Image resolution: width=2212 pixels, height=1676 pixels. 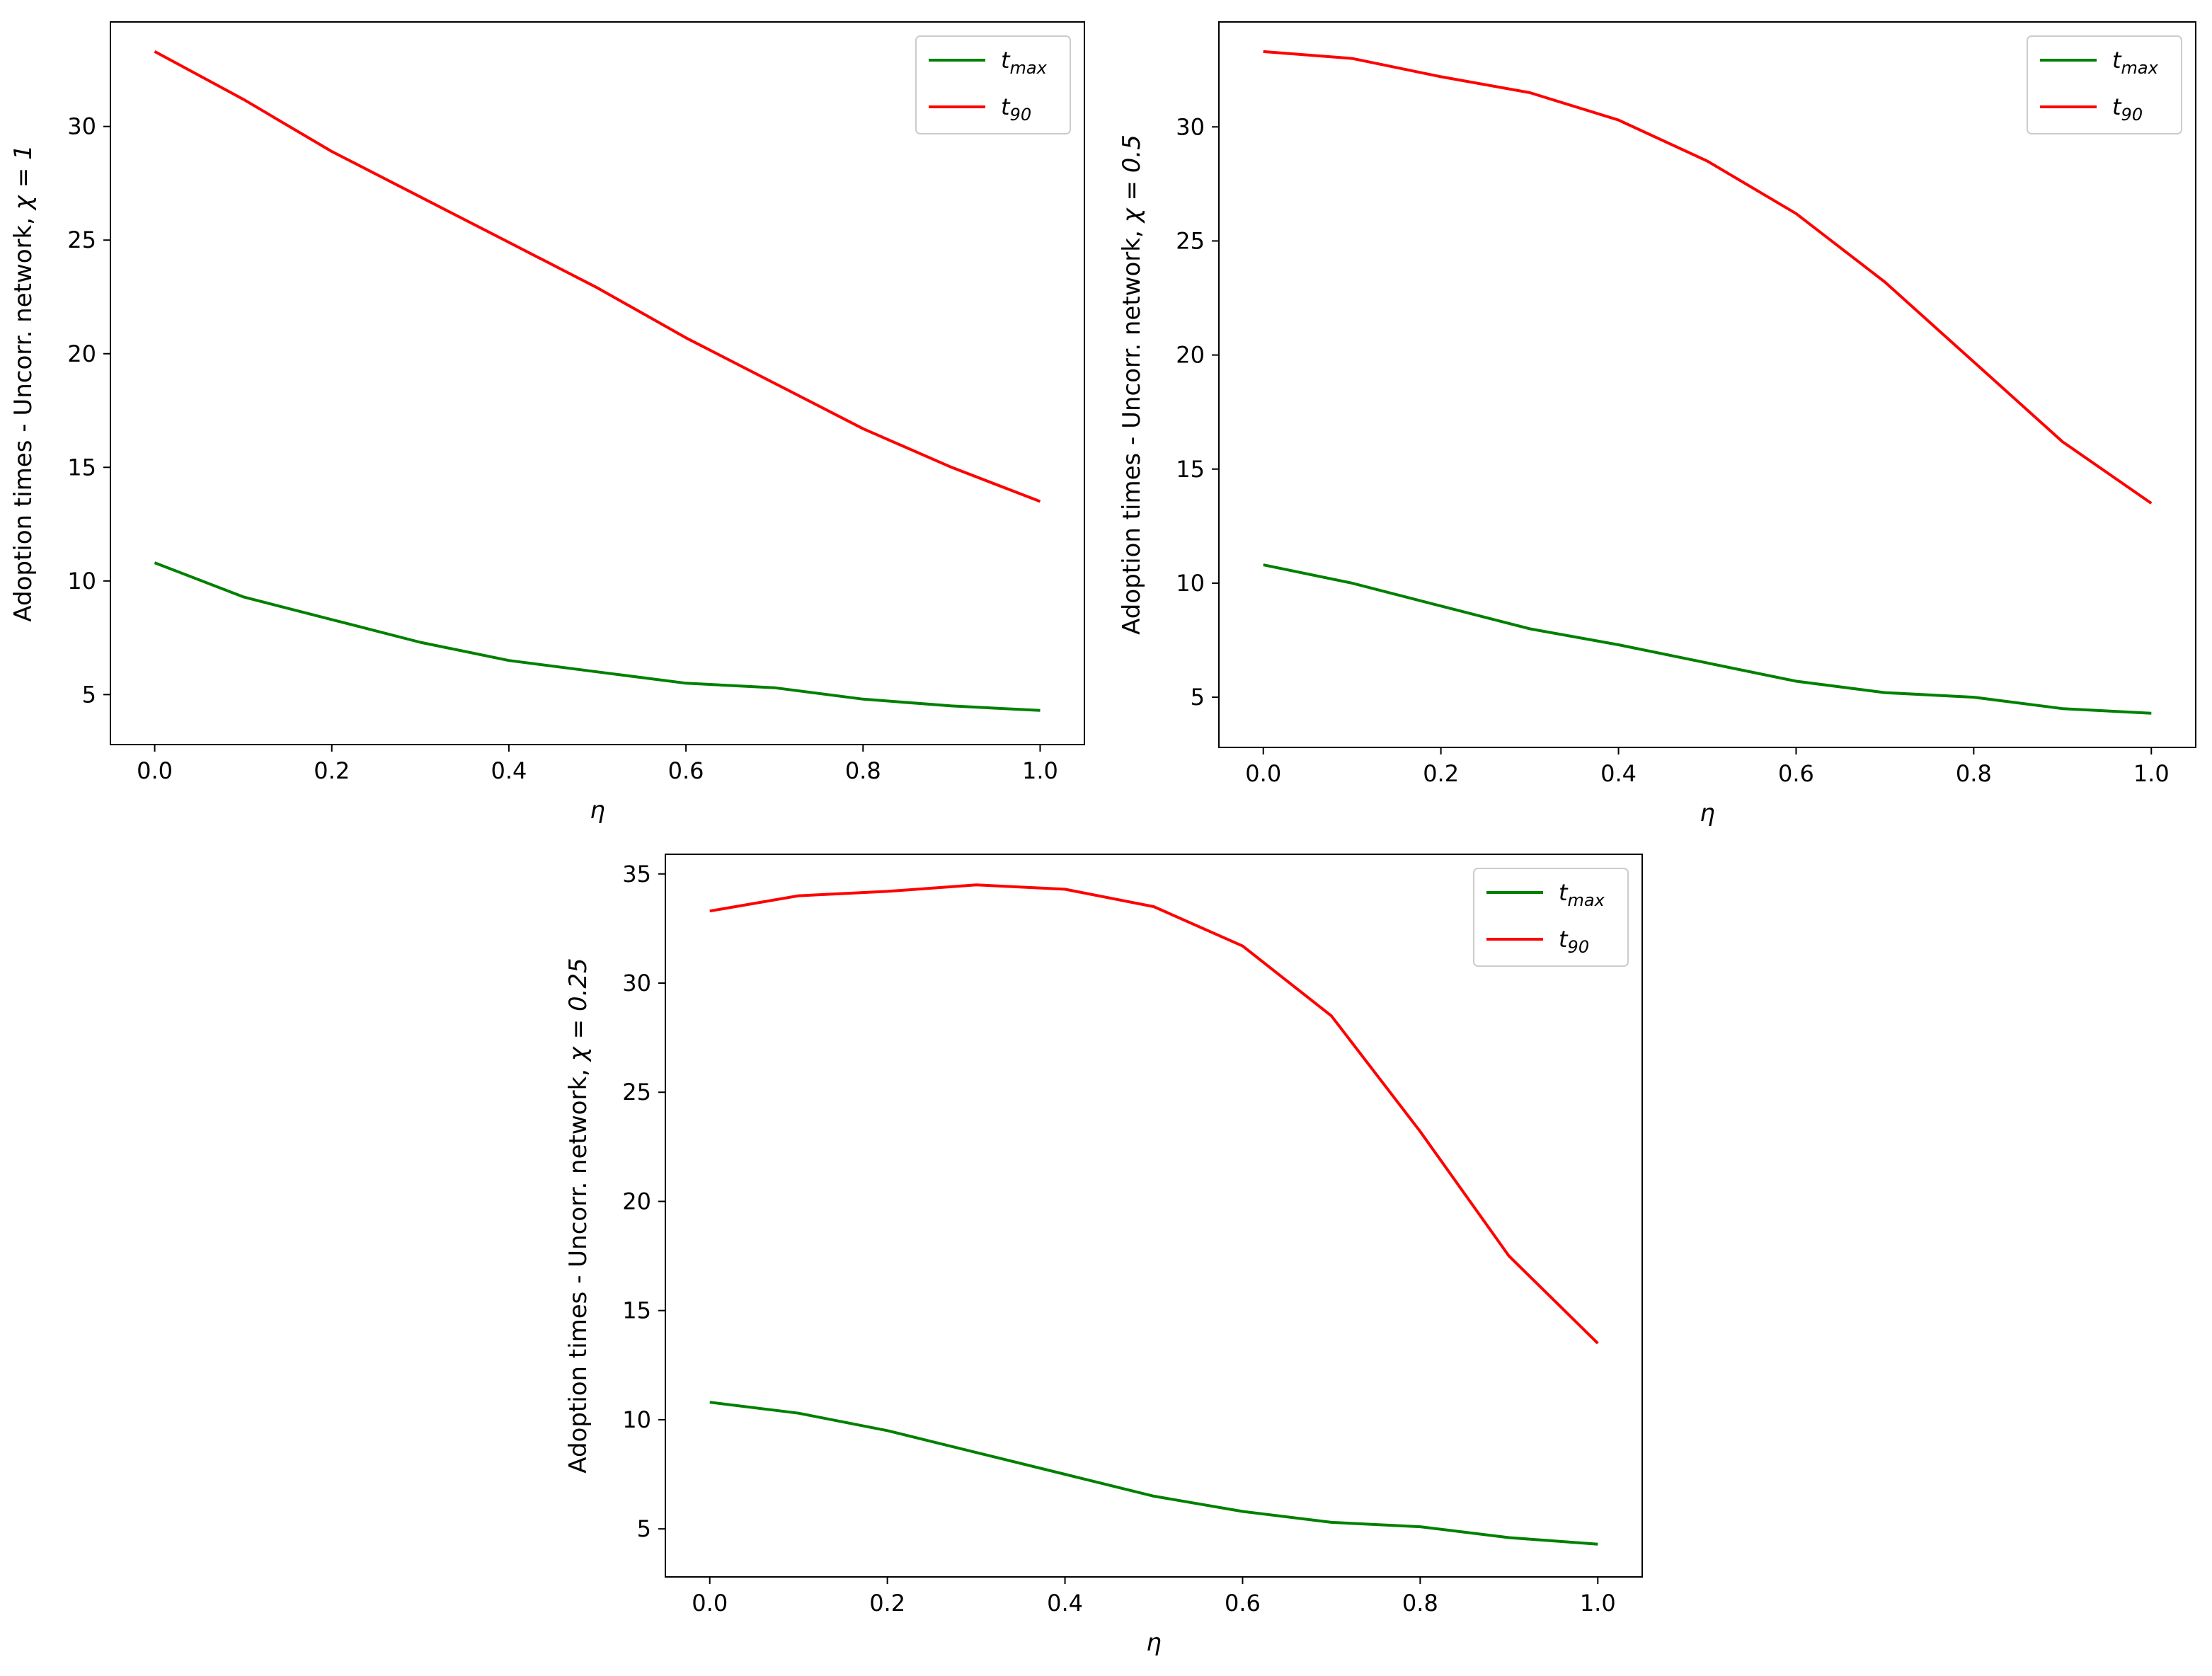 What do you see at coordinates (1040, 770) in the screenshot?
I see `x-tick-label: 1.0` at bounding box center [1040, 770].